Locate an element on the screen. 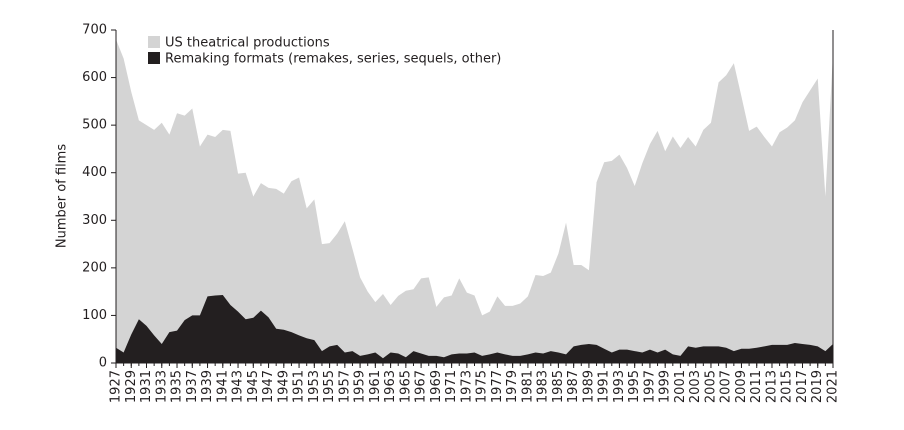 This screenshot has height=430, width=904. x-tick-label: 1945 is located at coordinates (253, 386).